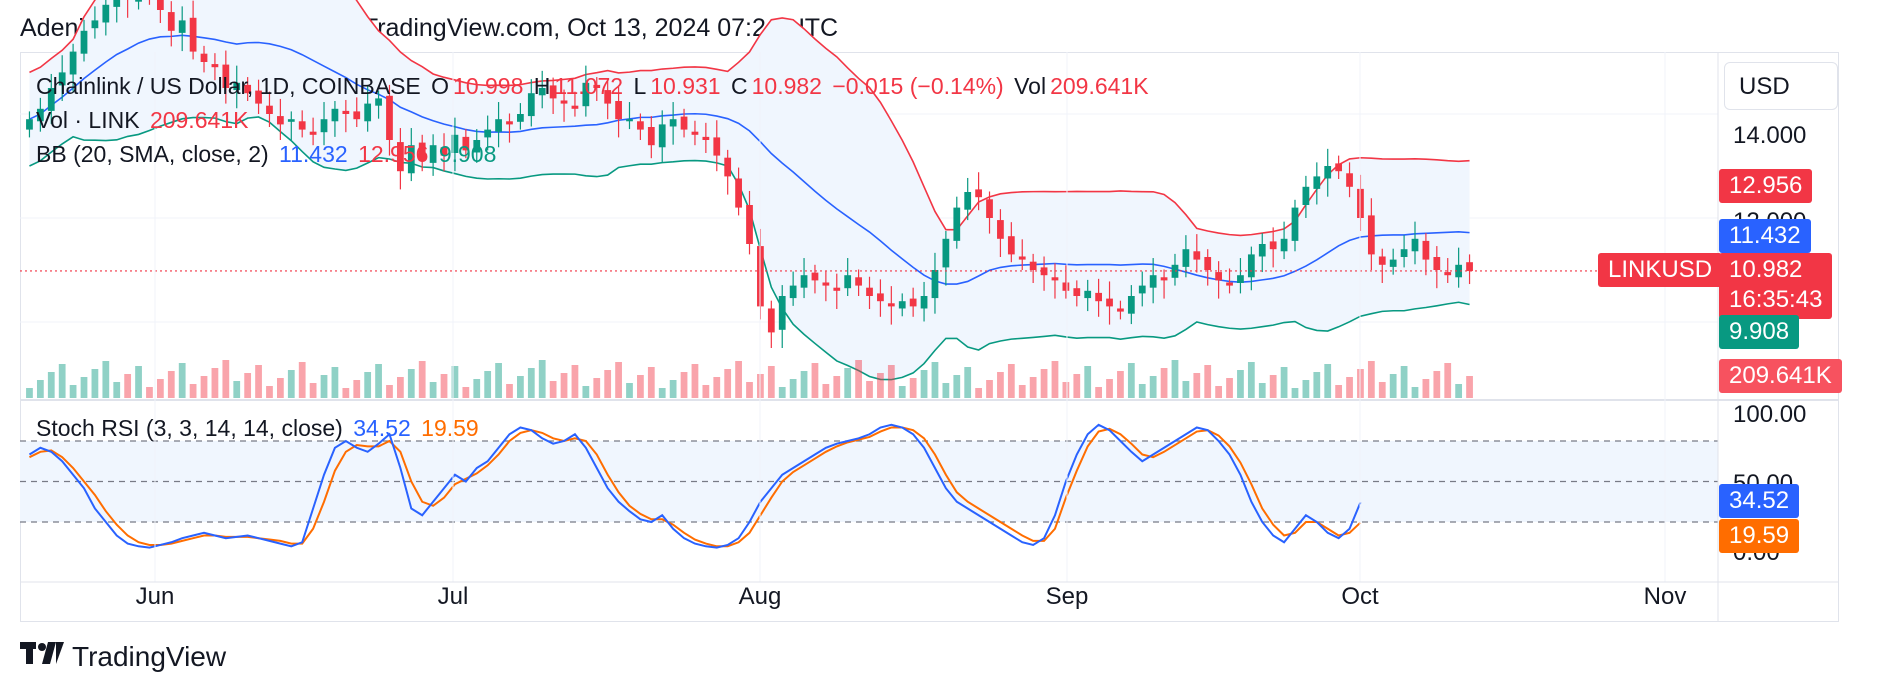  Describe the element at coordinates (589, 86) in the screenshot. I see `legend-high: 11.072` at that location.